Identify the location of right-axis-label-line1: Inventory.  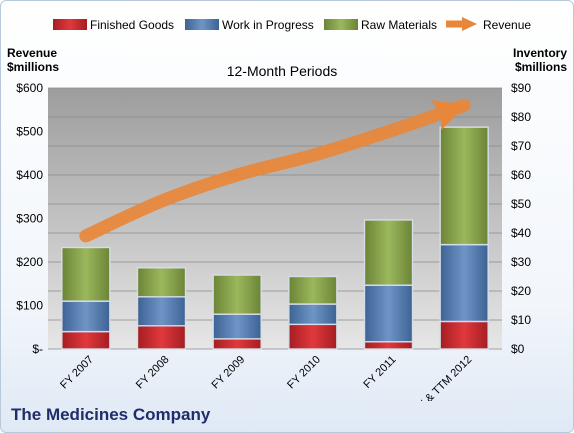
(540, 53).